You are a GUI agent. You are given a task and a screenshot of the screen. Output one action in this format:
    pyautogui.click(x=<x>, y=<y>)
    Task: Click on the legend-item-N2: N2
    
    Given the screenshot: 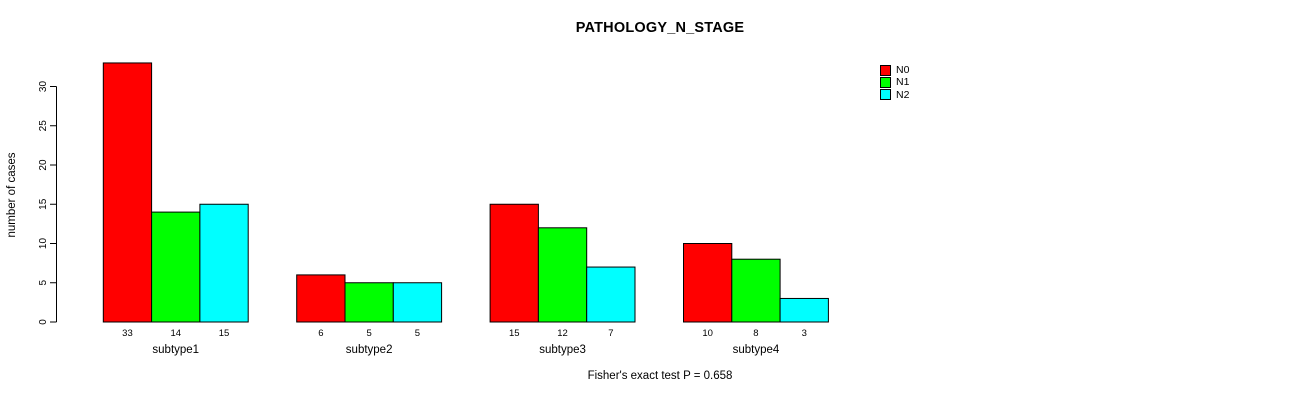 What is the action you would take?
    pyautogui.click(x=894, y=95)
    